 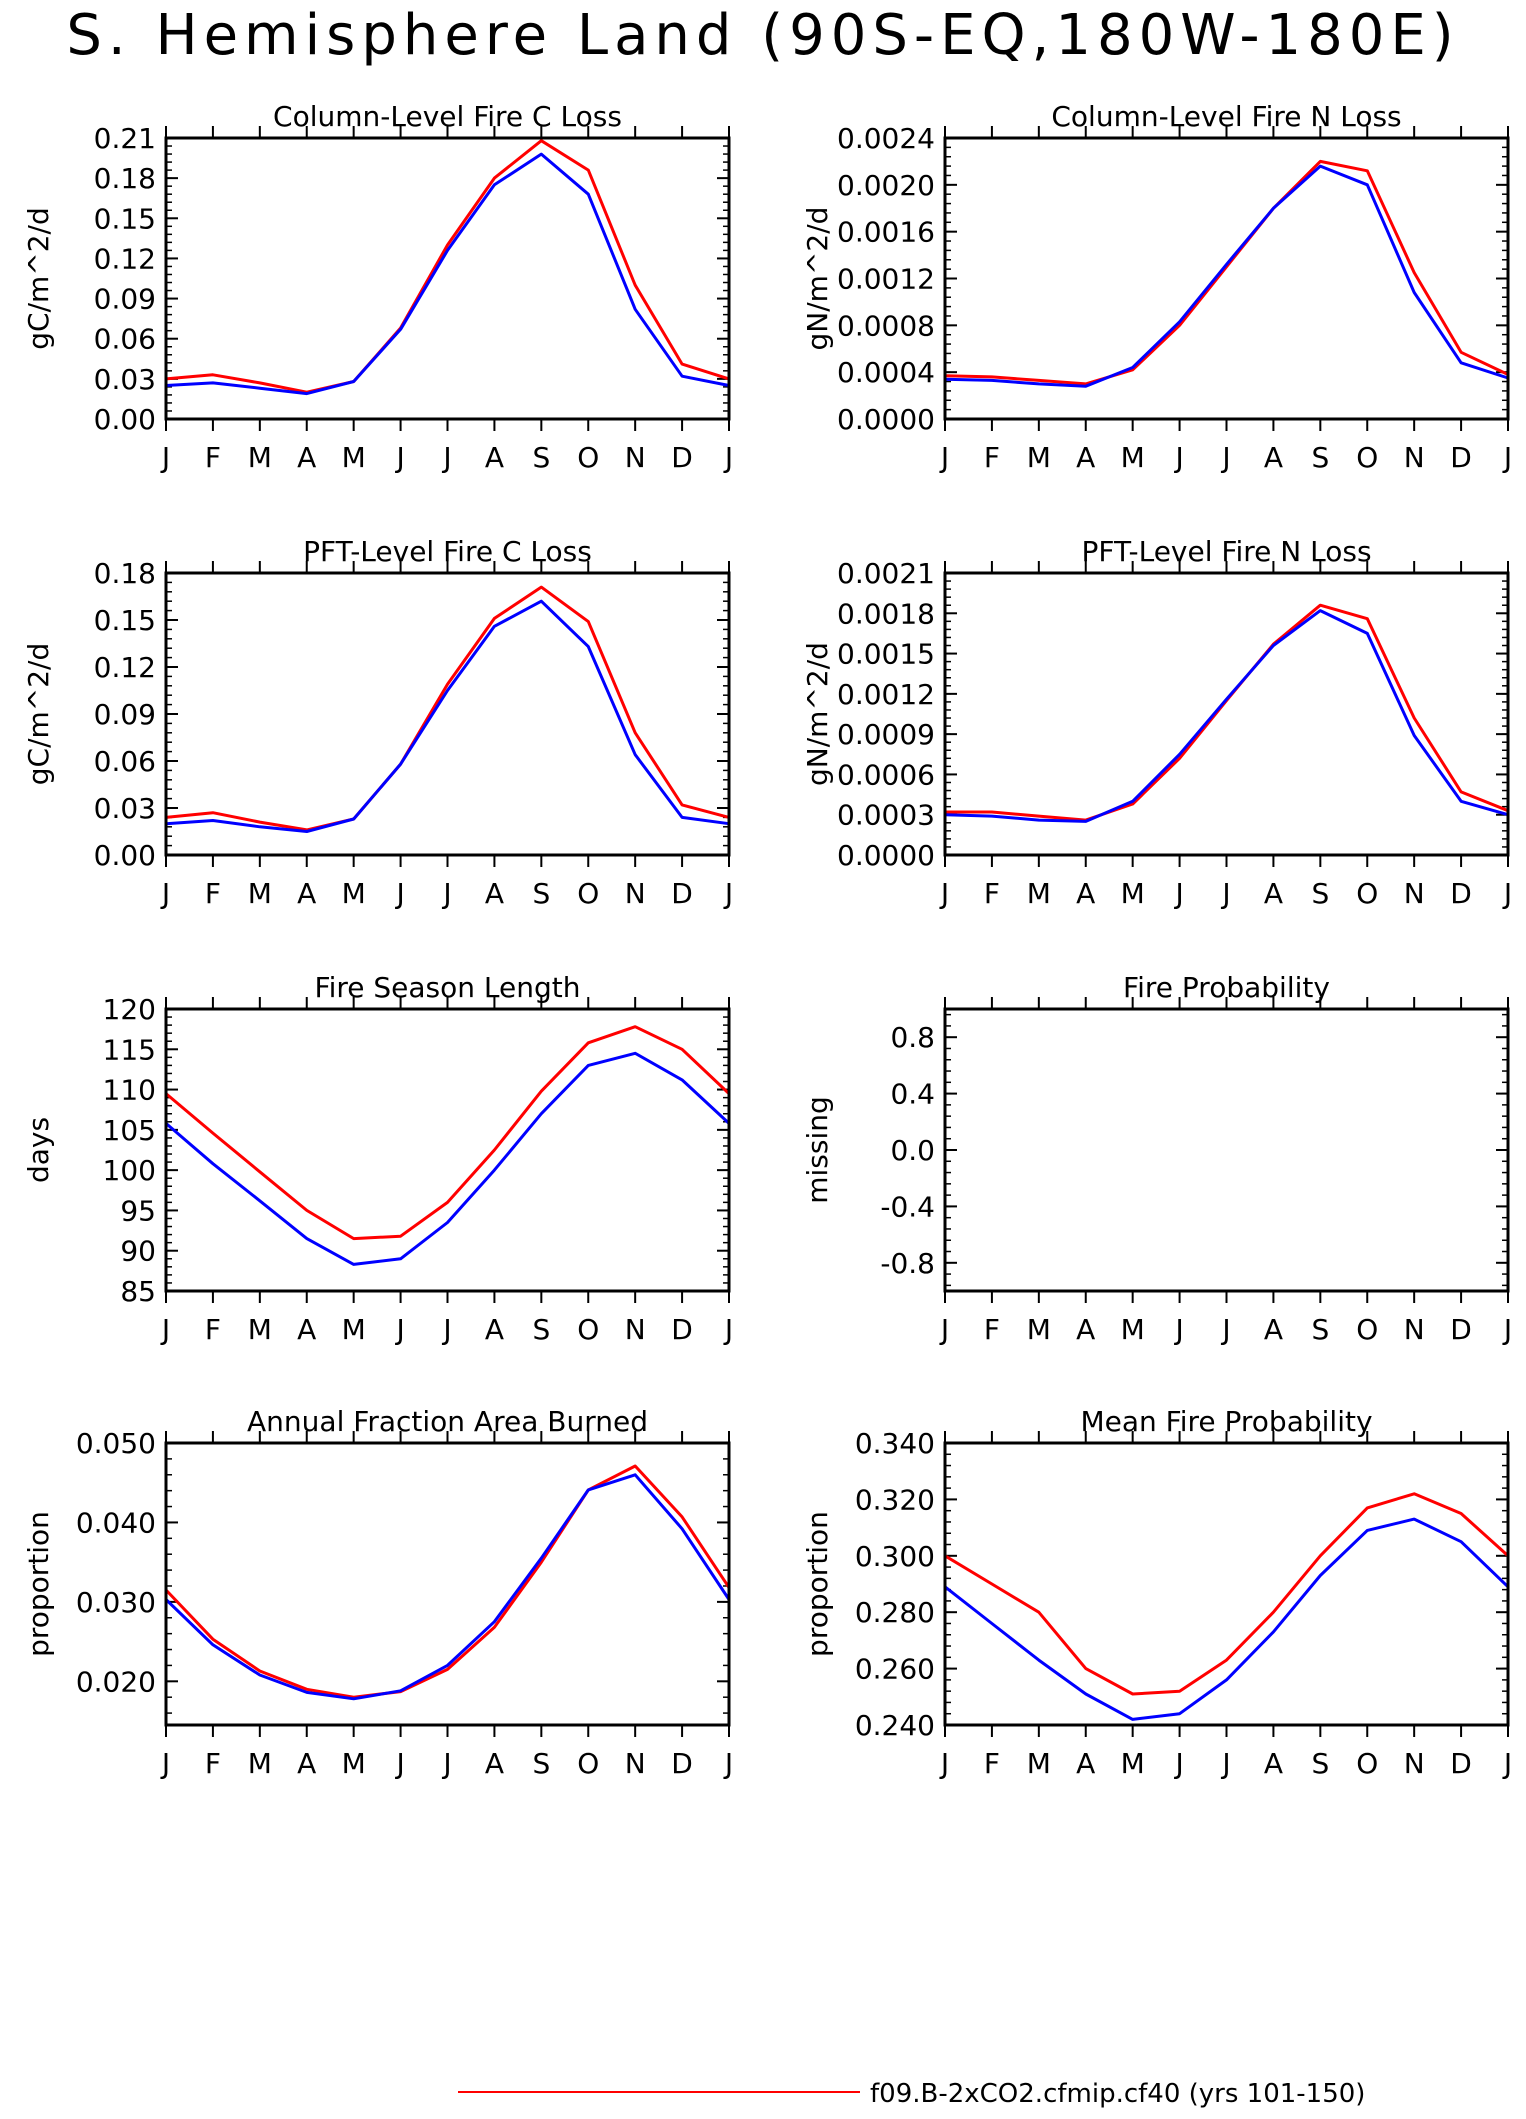 What do you see at coordinates (125, 138) in the screenshot?
I see `y-tick-label: 0.21` at bounding box center [125, 138].